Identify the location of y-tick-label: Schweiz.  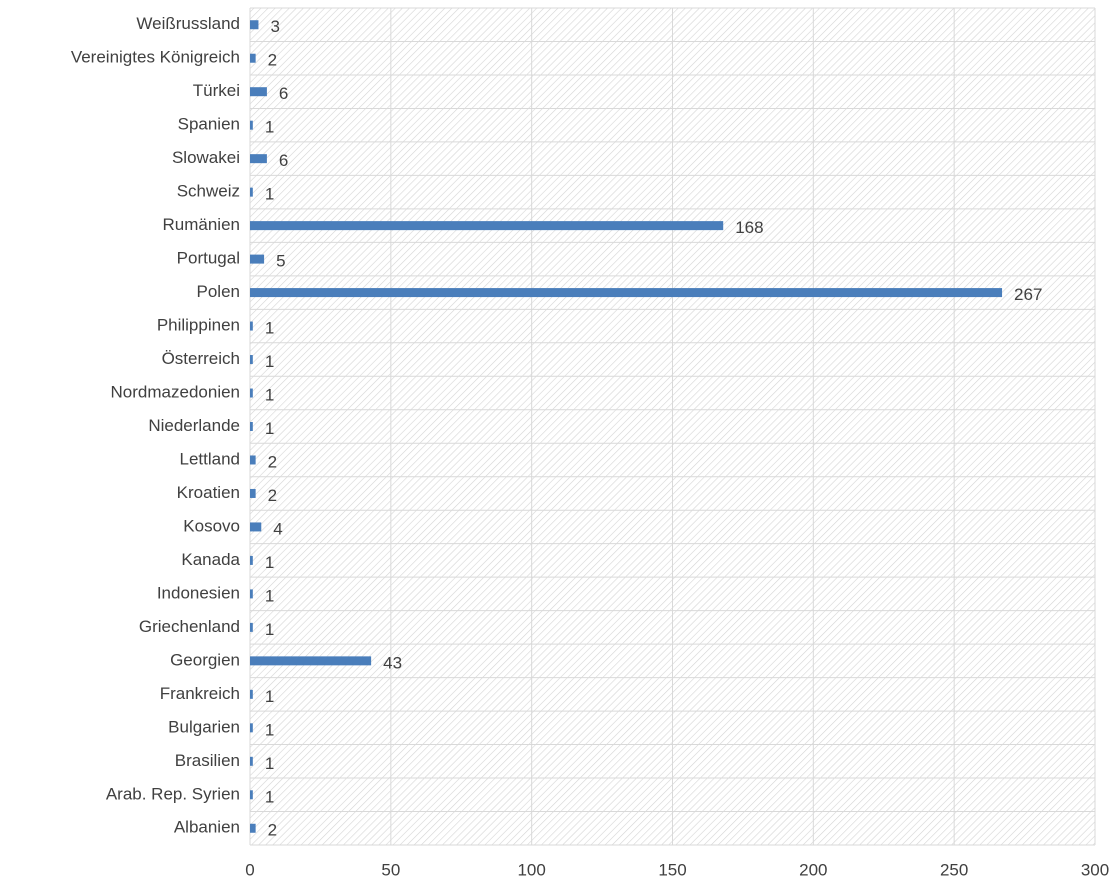
(208, 191).